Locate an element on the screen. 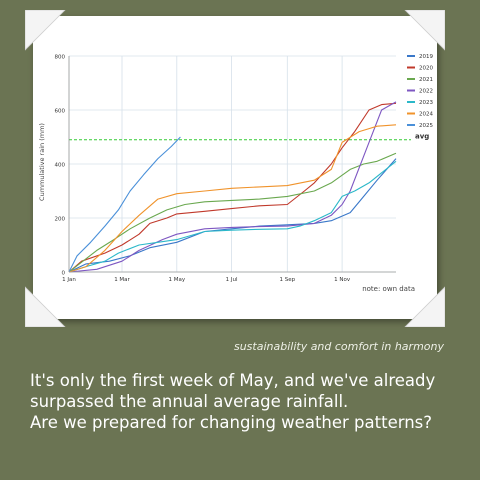 The width and height of the screenshot is (480, 480). x-tick-label: 1 Jul is located at coordinates (232, 280).